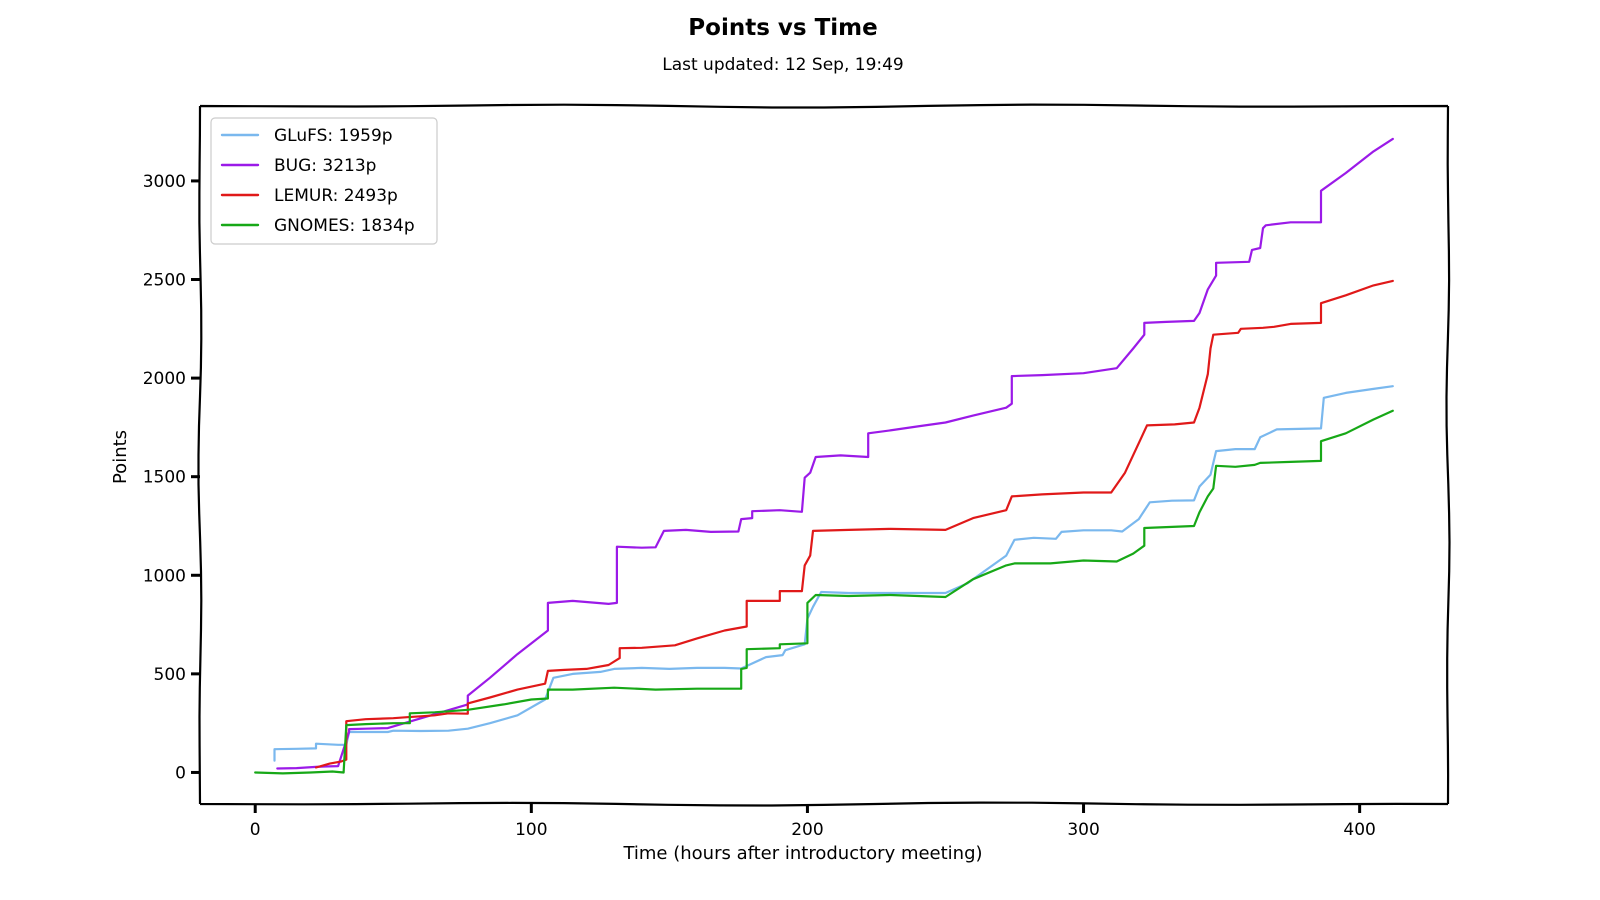 This screenshot has width=1600, height=900. Describe the element at coordinates (164, 379) in the screenshot. I see `y-tick-label-4: 2000` at that location.